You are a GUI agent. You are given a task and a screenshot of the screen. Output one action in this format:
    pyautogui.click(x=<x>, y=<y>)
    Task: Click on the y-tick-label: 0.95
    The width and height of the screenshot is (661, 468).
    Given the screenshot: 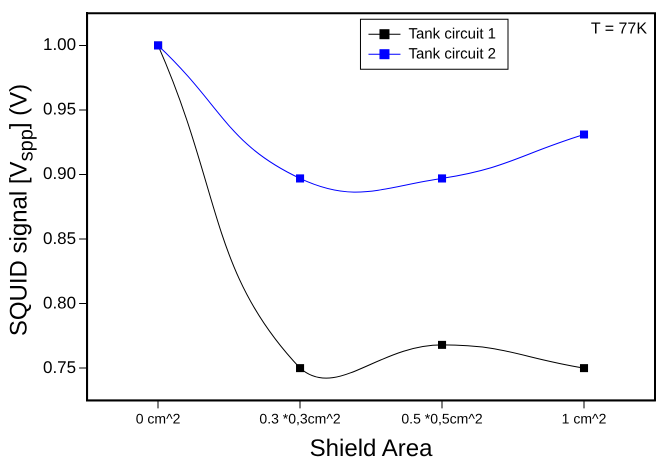 What is the action you would take?
    pyautogui.click(x=59, y=109)
    